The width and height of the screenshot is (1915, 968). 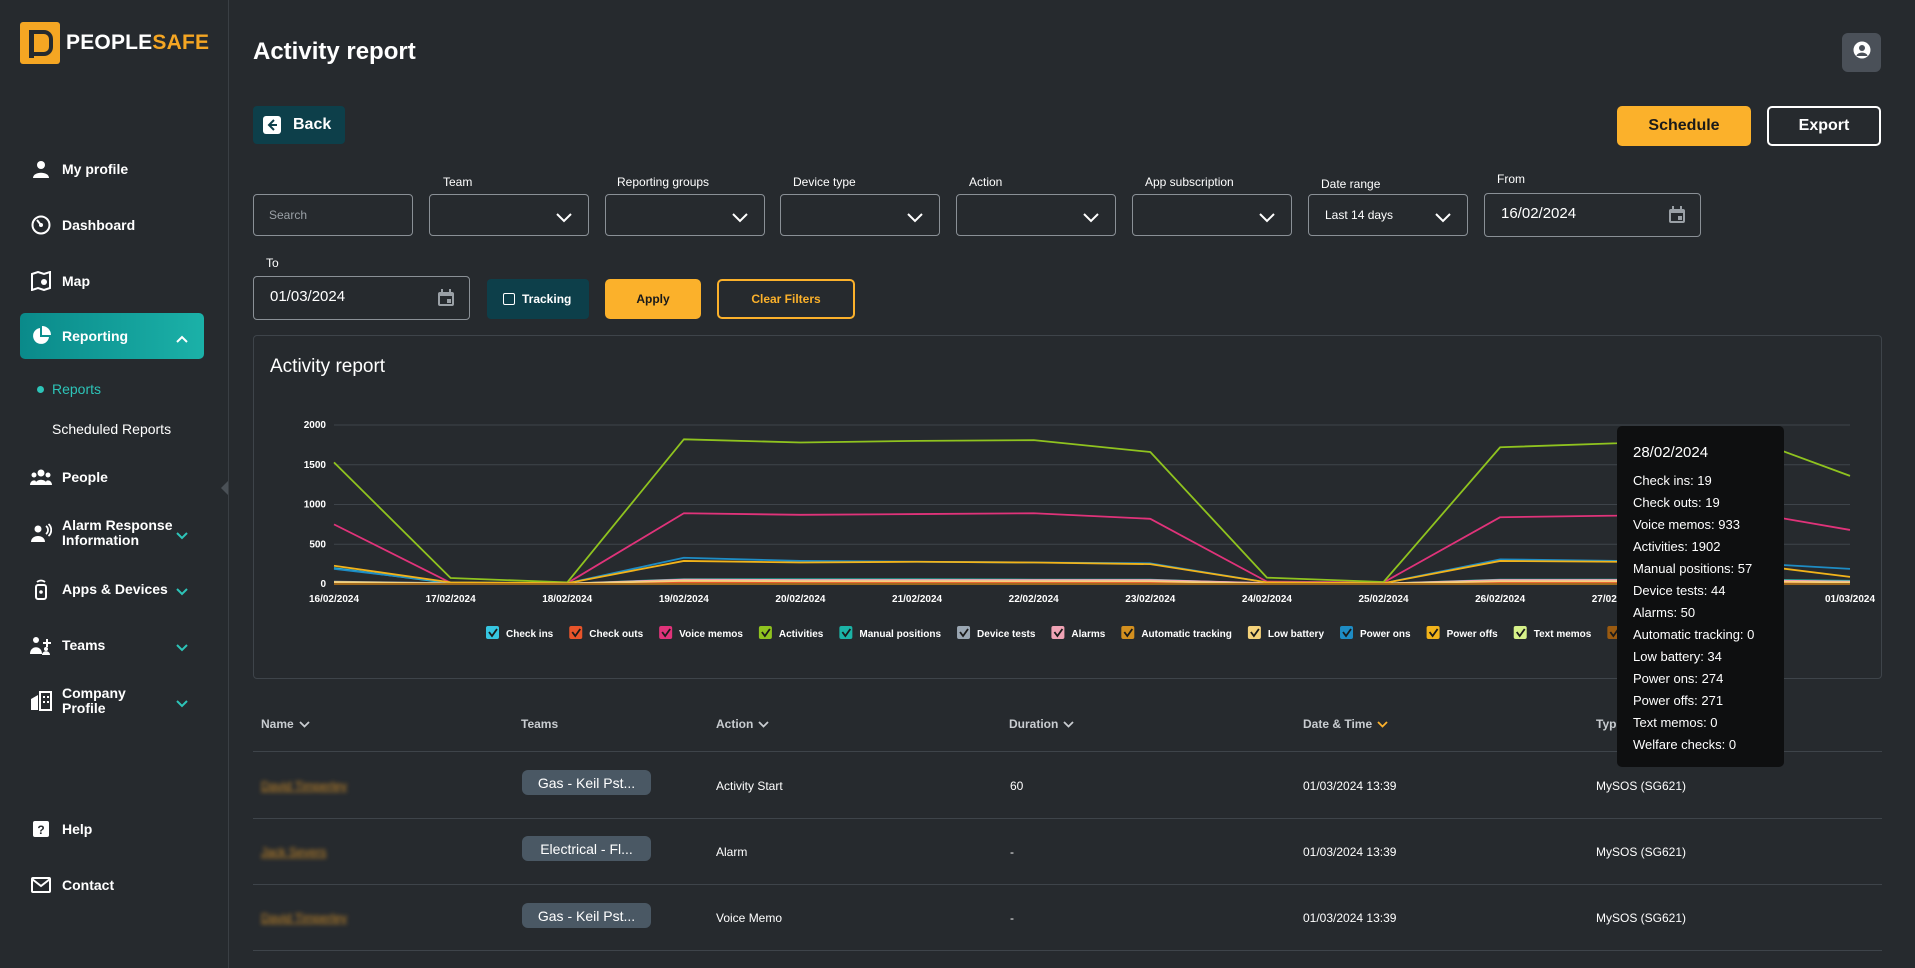 I want to click on column-header-type: Typ, so click(x=1606, y=724).